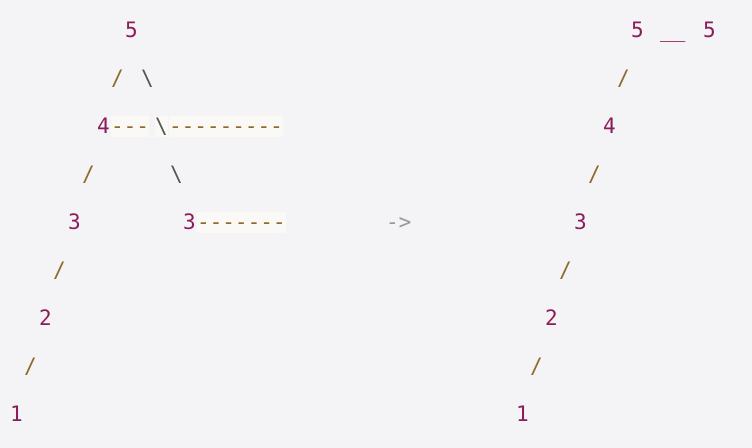 The width and height of the screenshot is (752, 448). Describe the element at coordinates (522, 414) in the screenshot. I see `right-node-1: 1` at that location.